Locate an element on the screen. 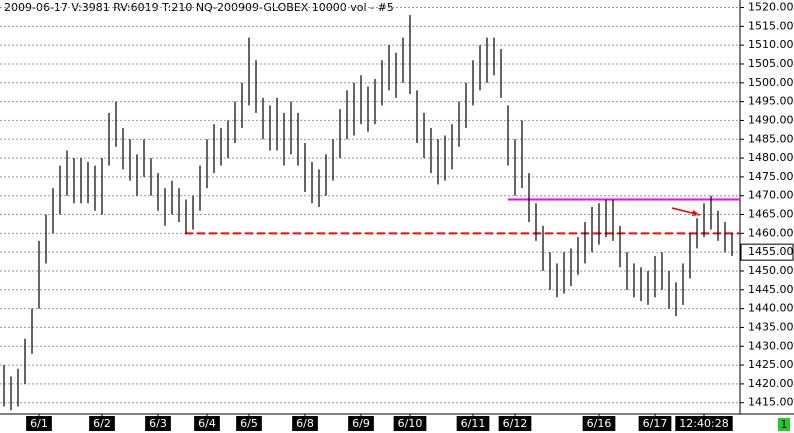 Image resolution: width=794 pixels, height=433 pixels. x-tick-label: 6/2 is located at coordinates (102, 423).